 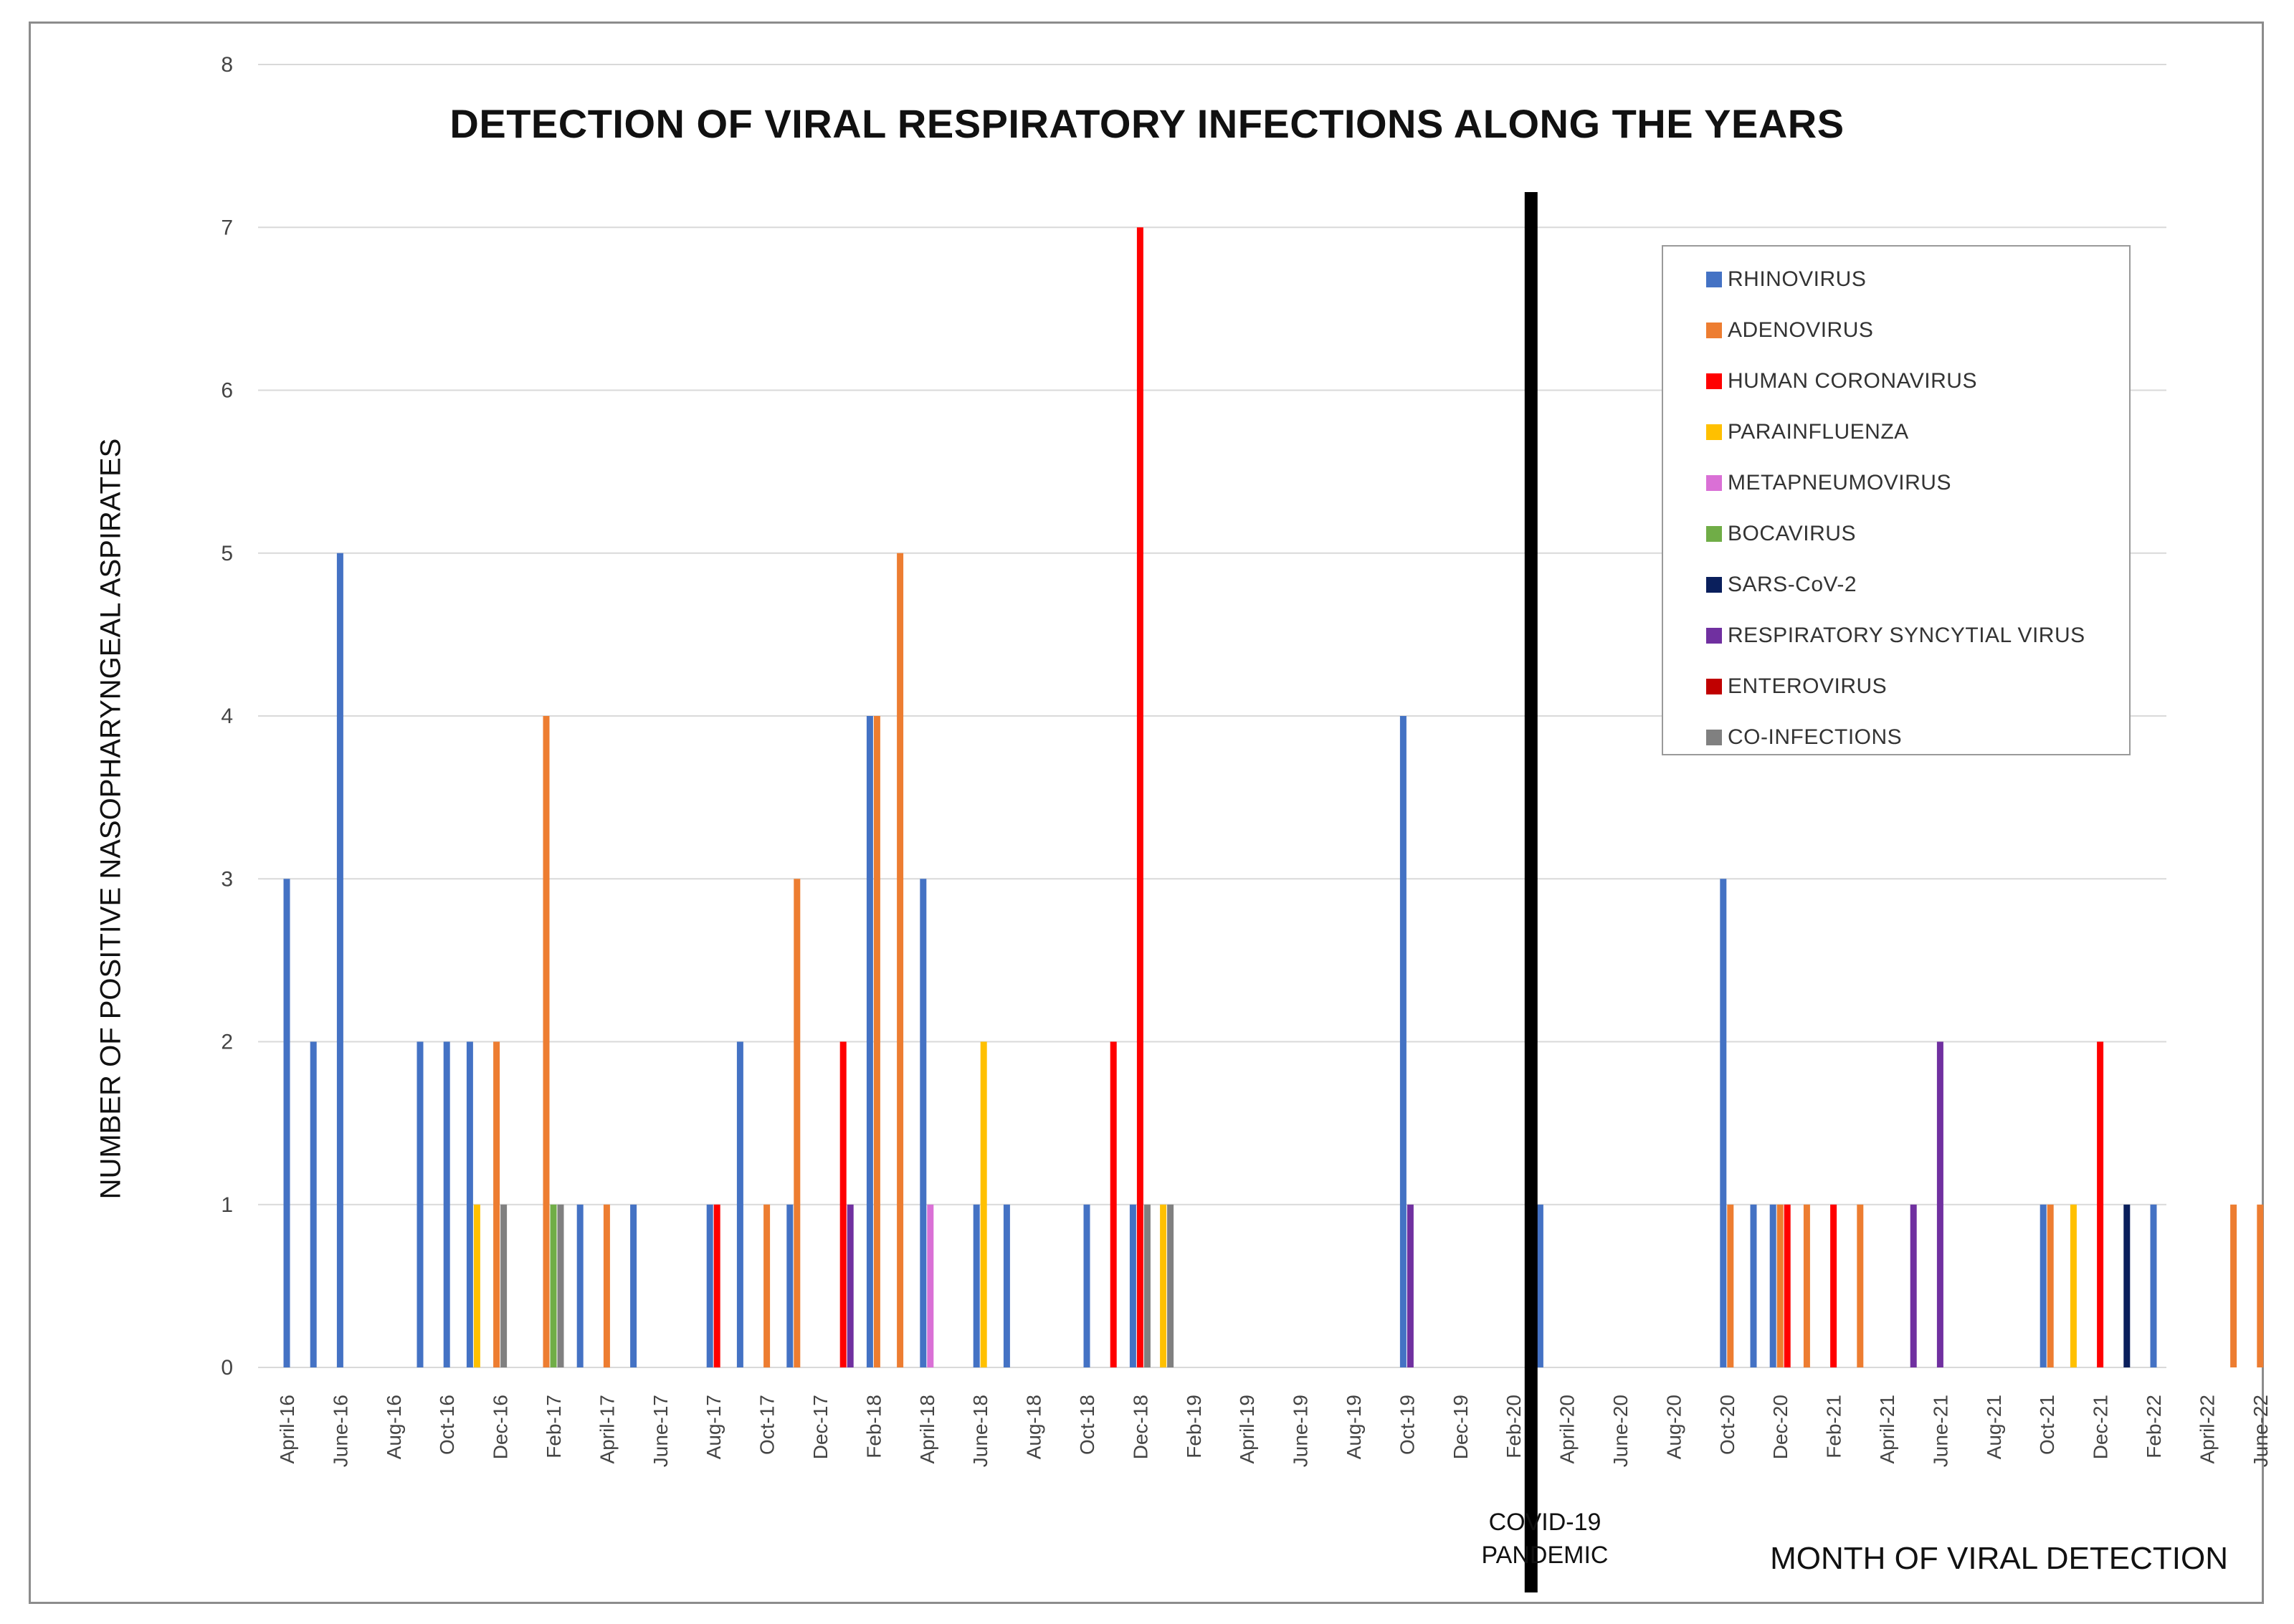 I want to click on y-tick-label: 3, so click(x=227, y=879).